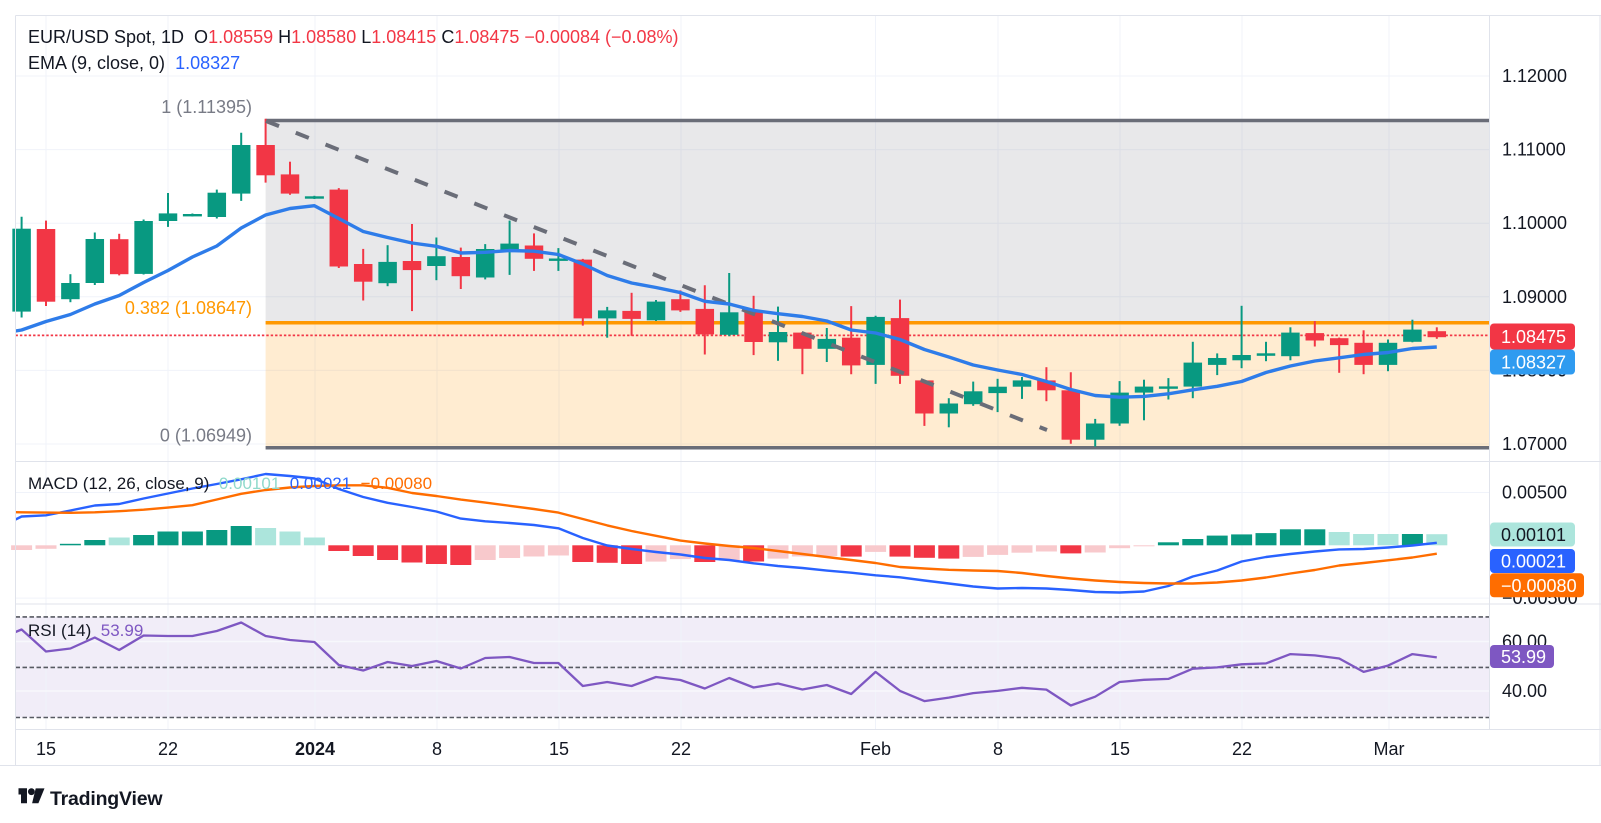 The width and height of the screenshot is (1601, 823). Describe the element at coordinates (206, 436) in the screenshot. I see `svg-text: 0 (1.06949)` at that location.